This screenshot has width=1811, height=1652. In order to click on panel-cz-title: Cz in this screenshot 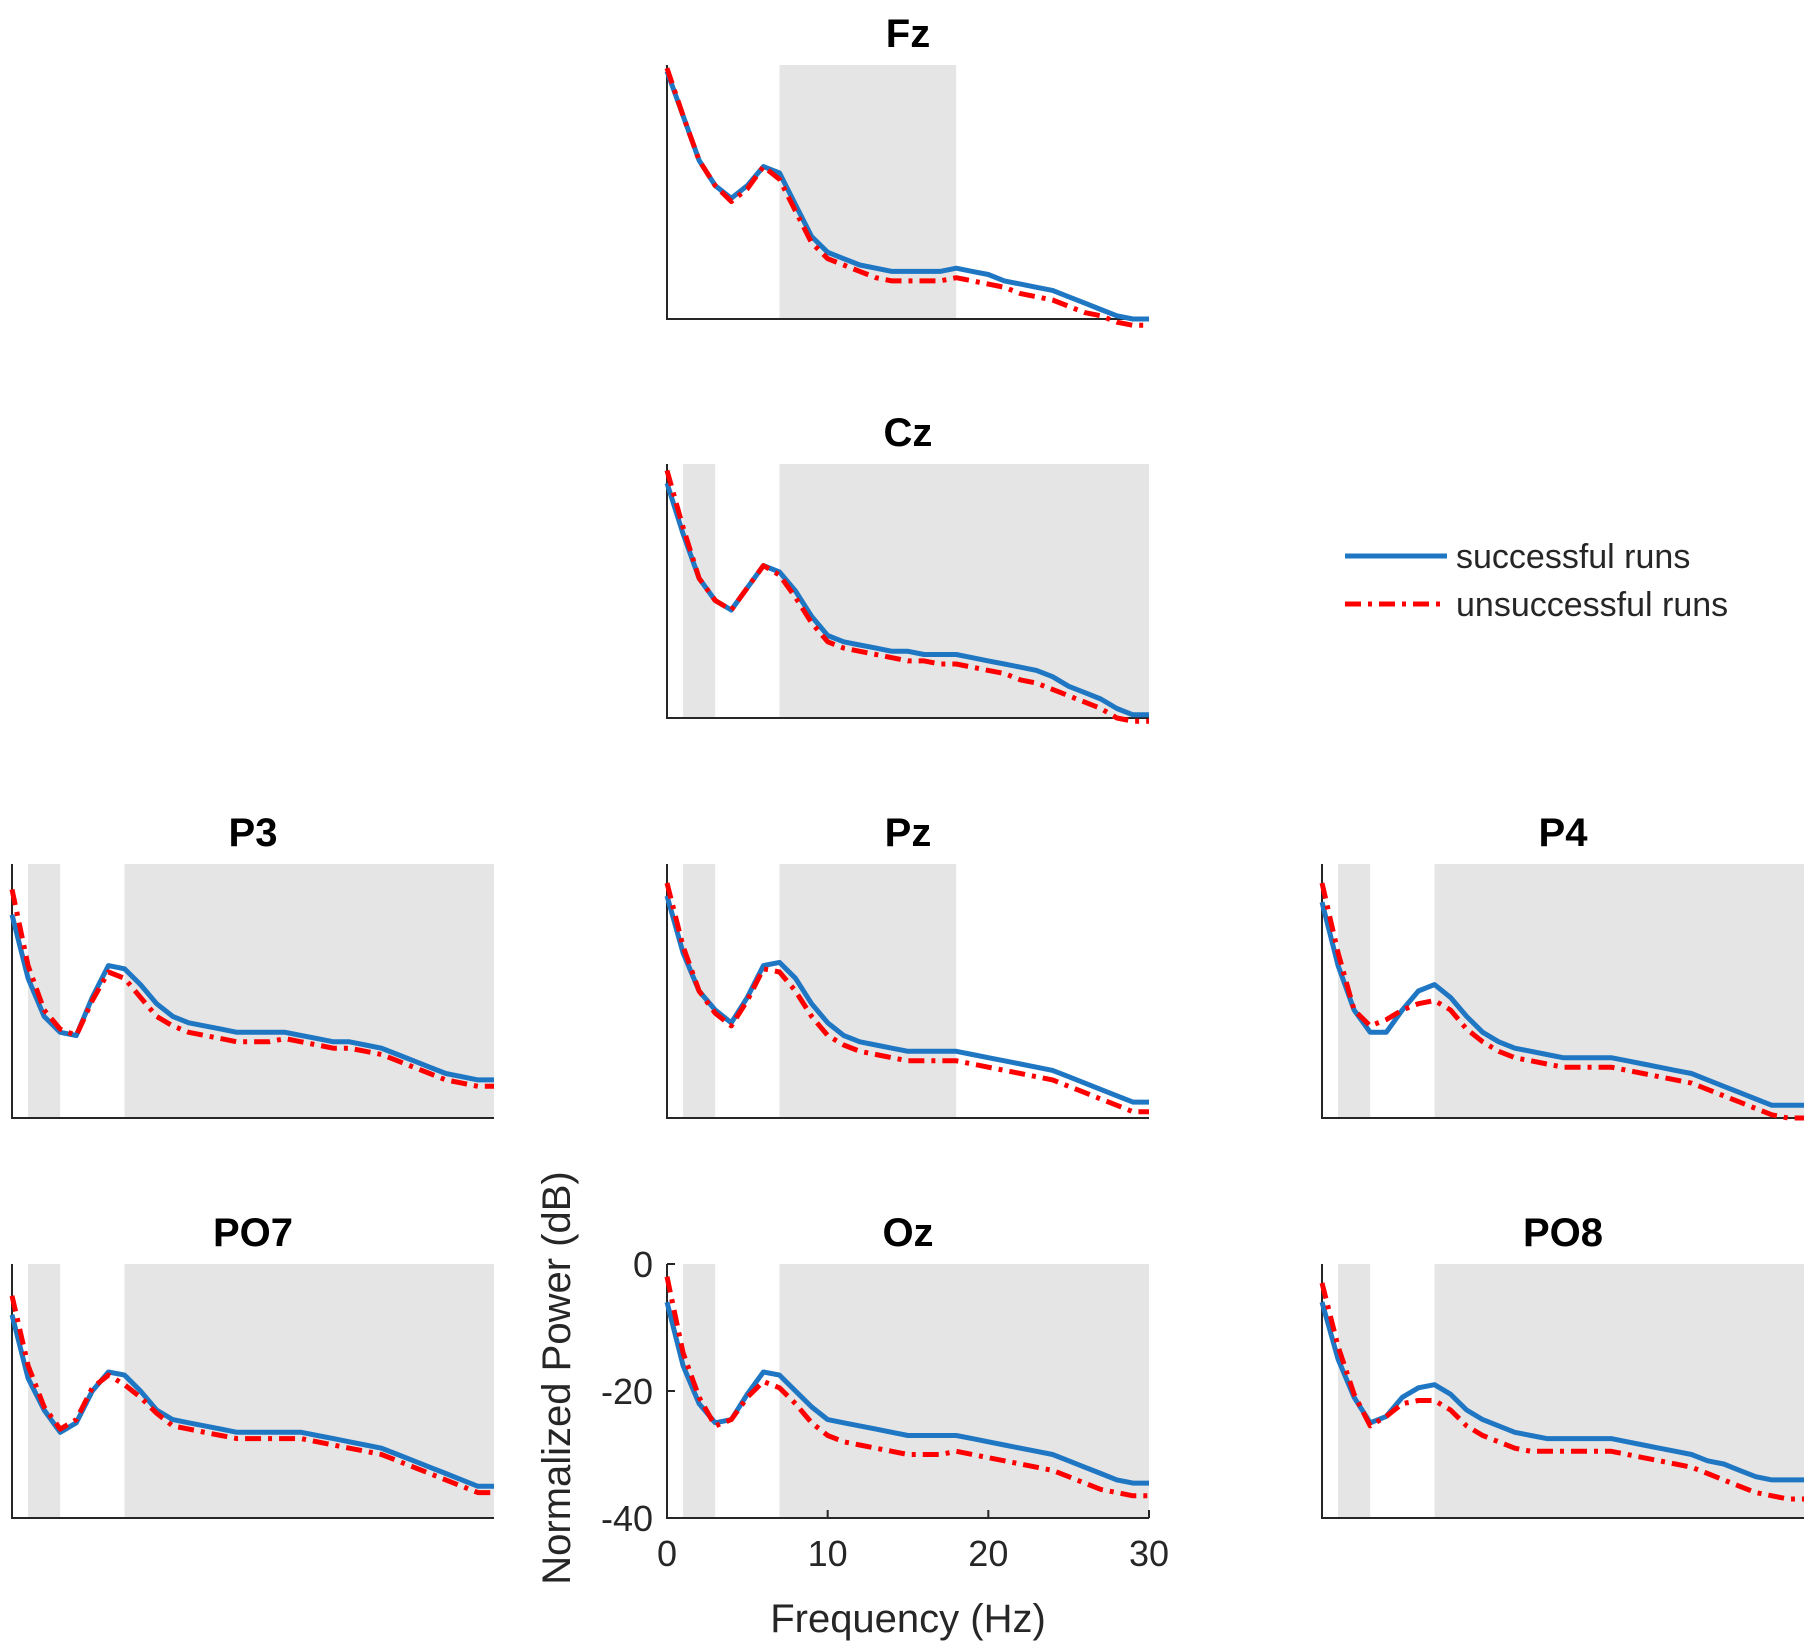, I will do `click(908, 433)`.